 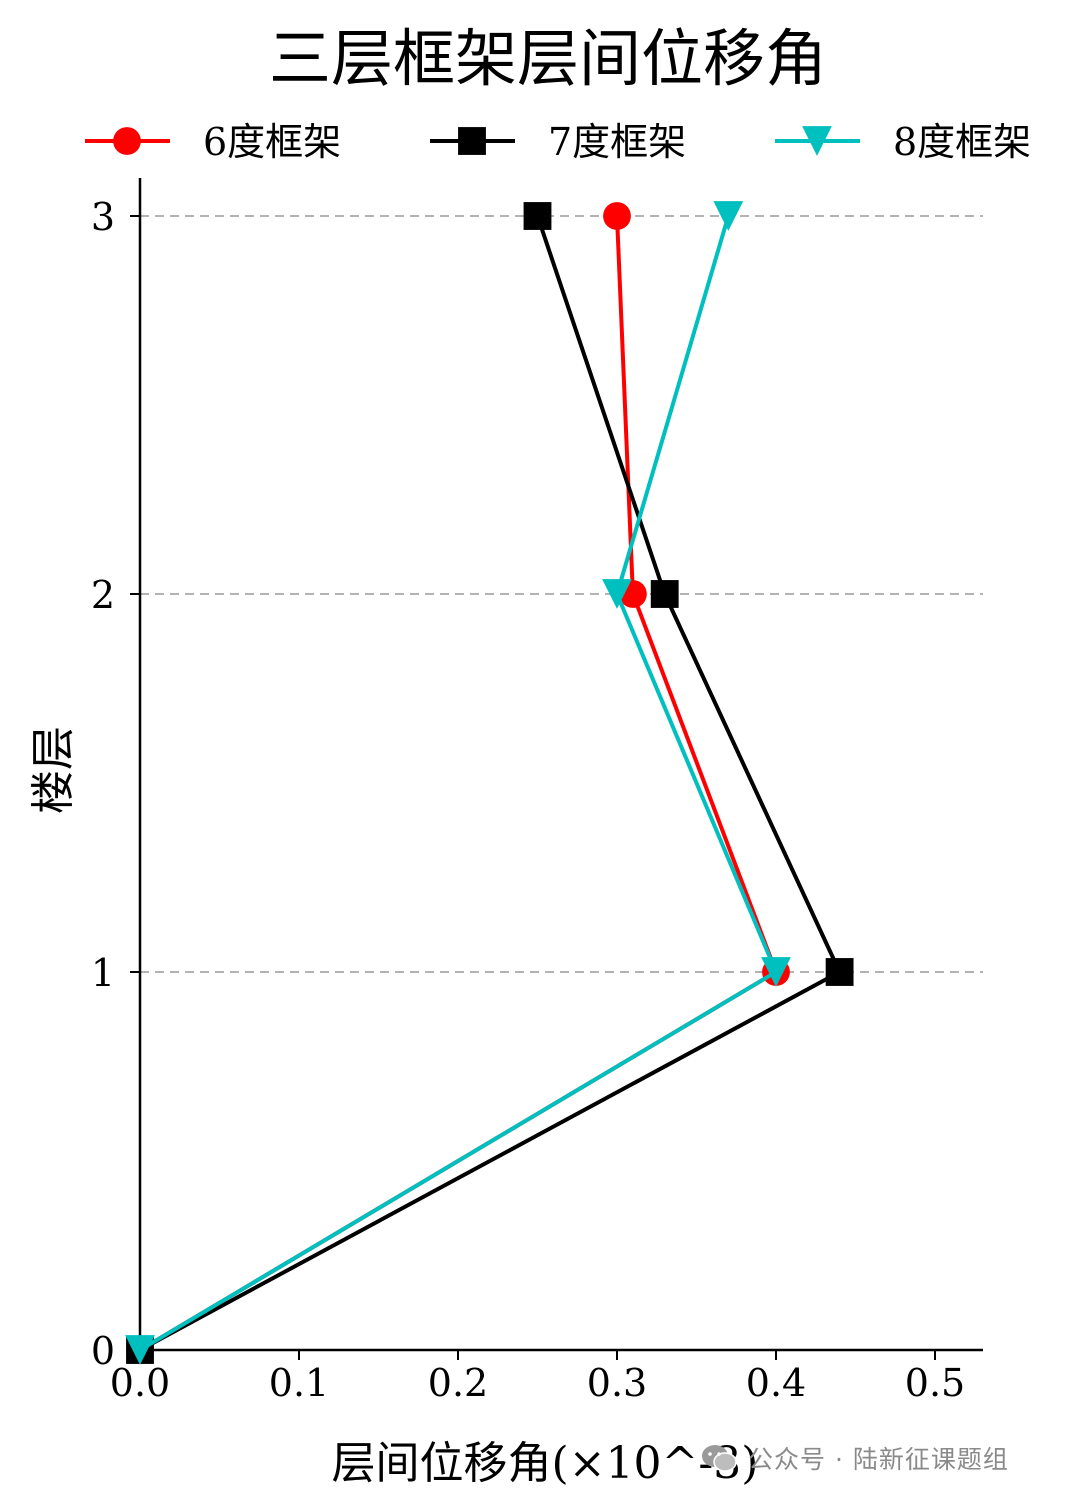 What do you see at coordinates (719, 1458) in the screenshot?
I see `wechat-icon` at bounding box center [719, 1458].